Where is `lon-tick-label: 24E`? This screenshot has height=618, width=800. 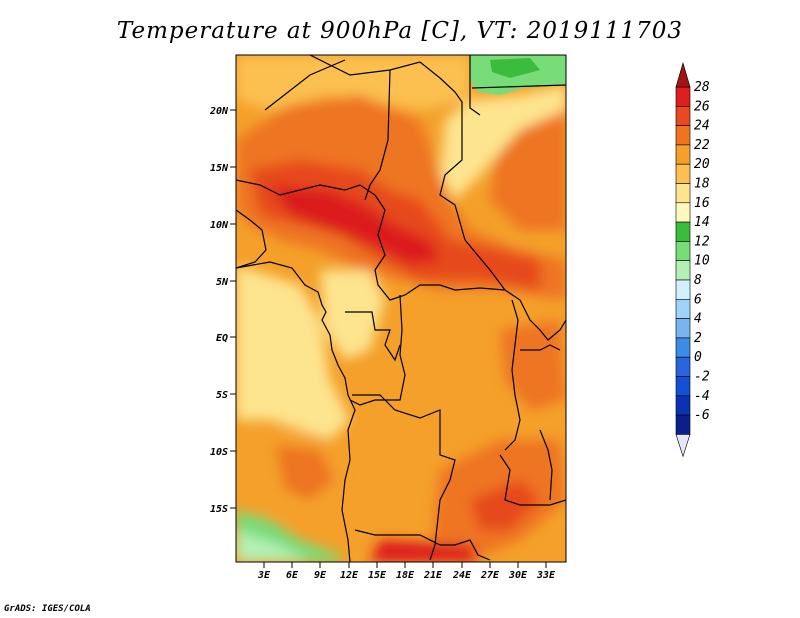 lon-tick-label: 24E is located at coordinates (462, 575).